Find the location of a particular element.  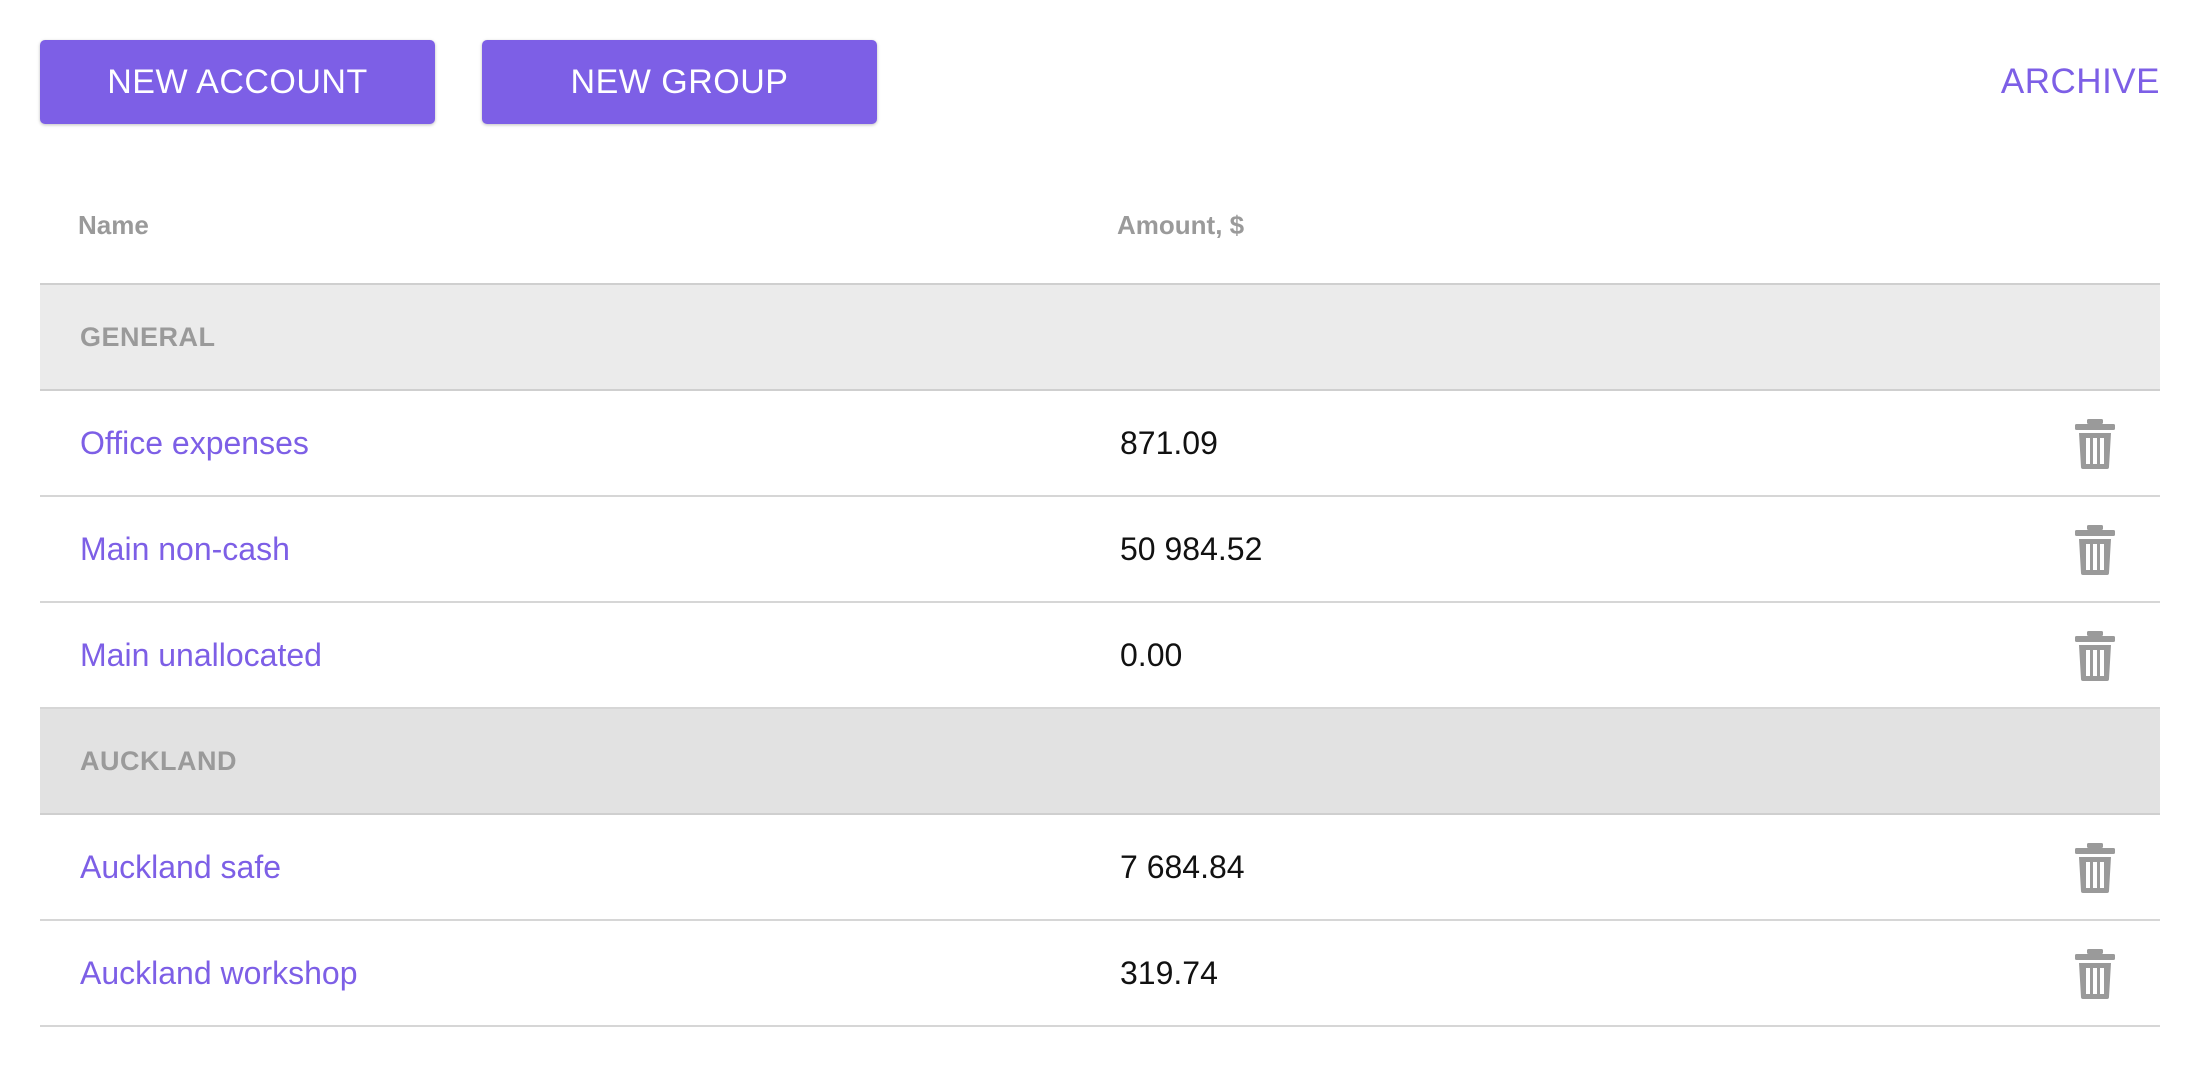

account-row: Main unallocated 0.00 is located at coordinates (1100, 656).